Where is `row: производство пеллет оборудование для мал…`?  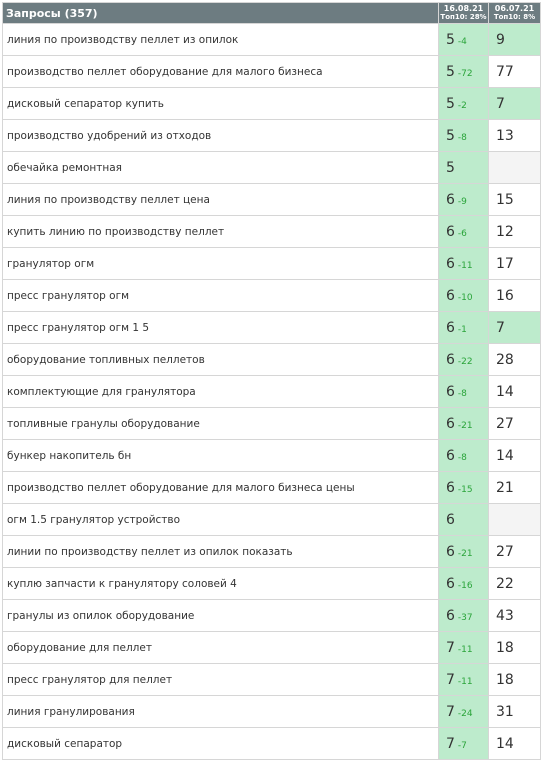 row: производство пеллет оборудование для мал… is located at coordinates (271, 487).